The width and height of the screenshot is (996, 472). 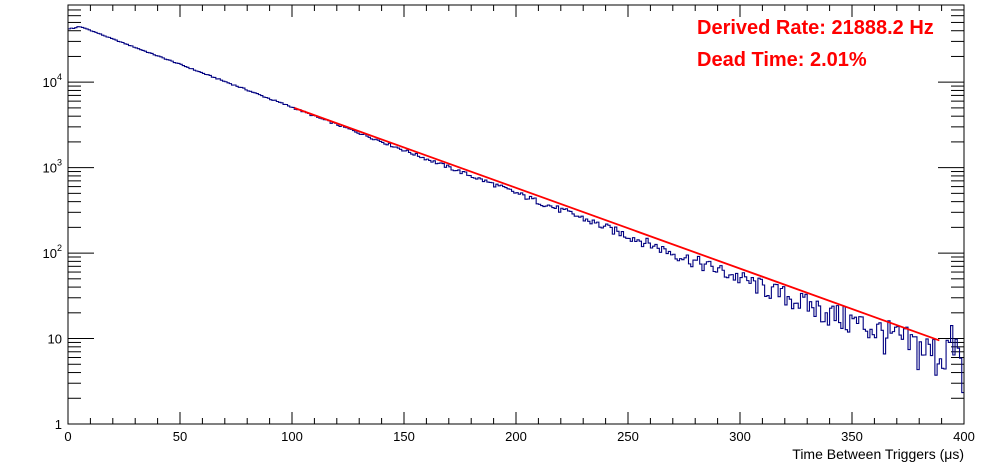 What do you see at coordinates (815, 28) in the screenshot?
I see `derived-rate-annotation: Derived Rate: 21888.2 Hz` at bounding box center [815, 28].